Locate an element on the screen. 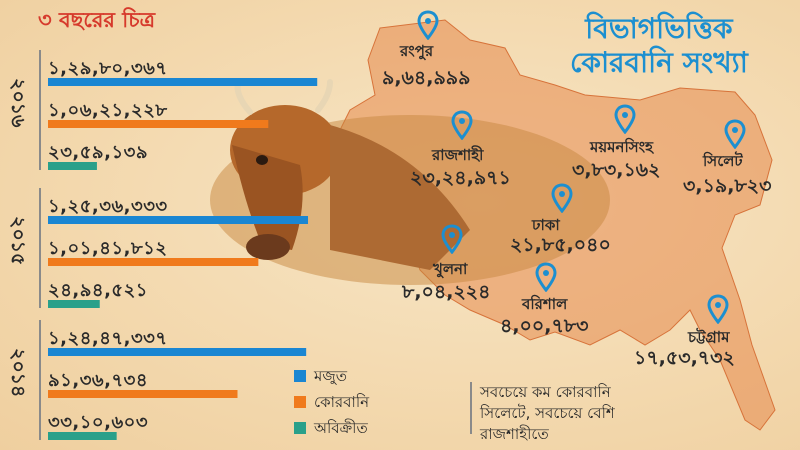 This screenshot has height=450, width=800. division-name-7: চট্টগ্রাম is located at coordinates (709, 337).